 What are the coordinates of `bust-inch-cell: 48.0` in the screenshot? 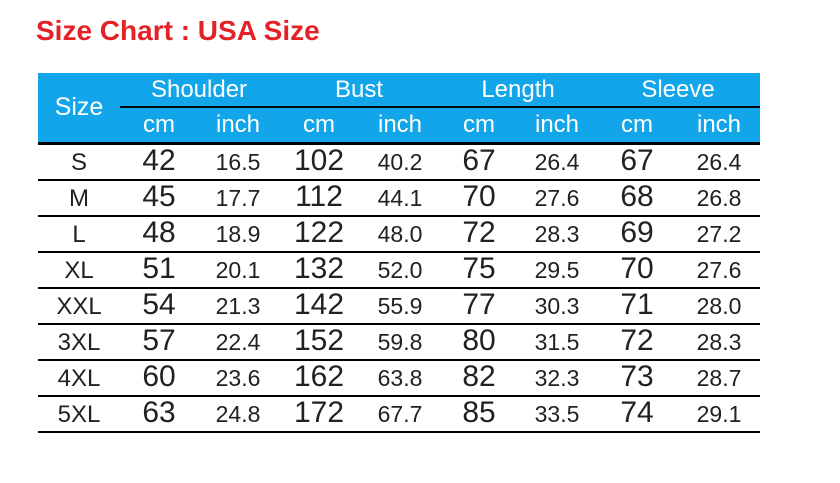 It's located at (400, 234).